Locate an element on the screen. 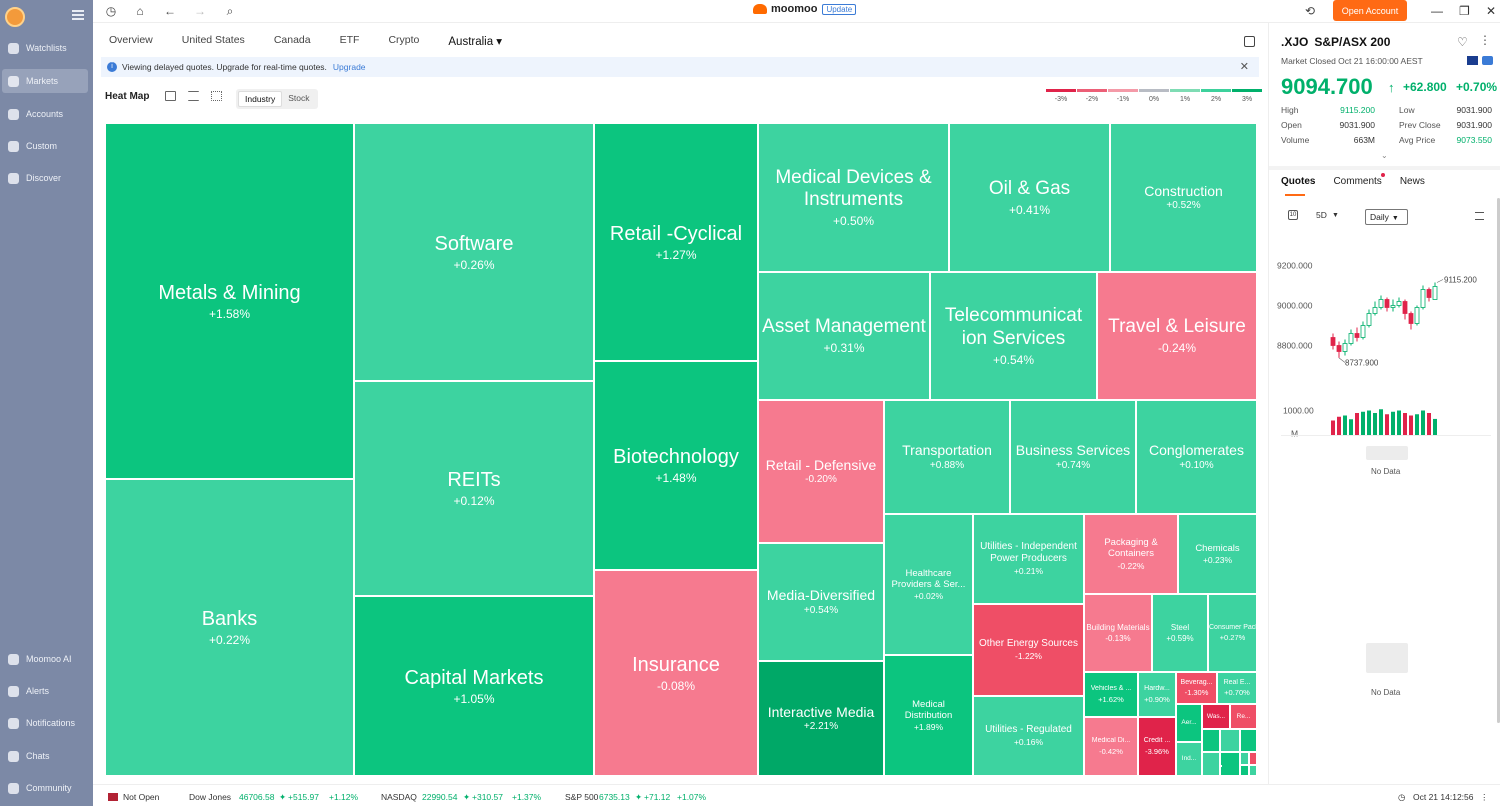  grid-view-icon is located at coordinates (216, 96).